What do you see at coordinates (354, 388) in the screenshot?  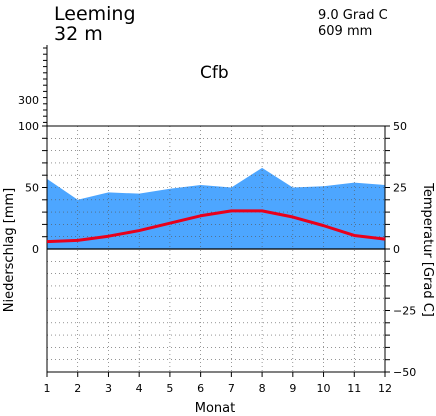 I see `x-tick-label: 11` at bounding box center [354, 388].